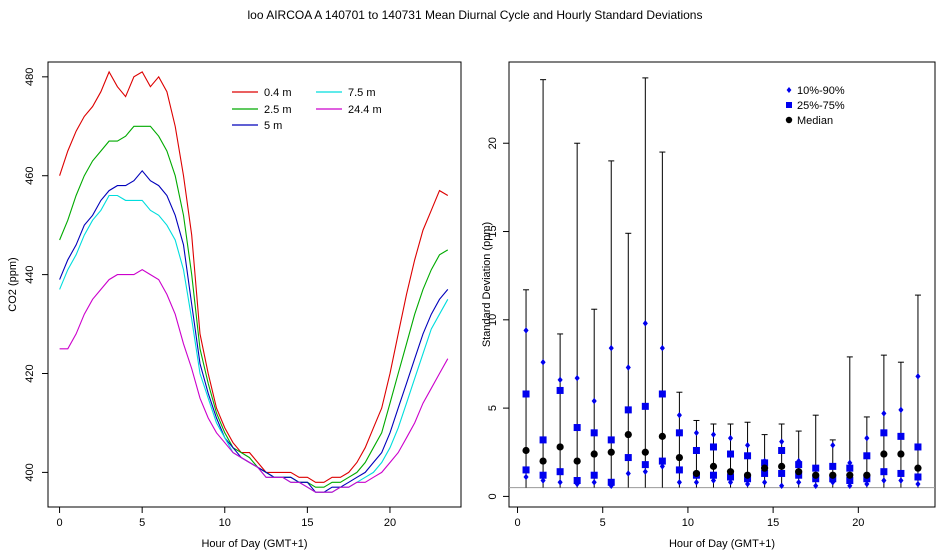  I want to click on left-y-tick-label: 480, so click(30, 77).